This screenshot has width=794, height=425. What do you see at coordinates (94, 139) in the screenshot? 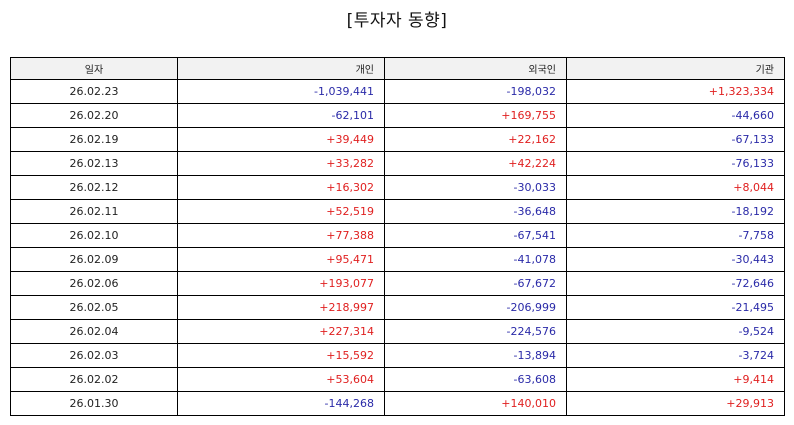
I see `date-cell: 26.02.19` at bounding box center [94, 139].